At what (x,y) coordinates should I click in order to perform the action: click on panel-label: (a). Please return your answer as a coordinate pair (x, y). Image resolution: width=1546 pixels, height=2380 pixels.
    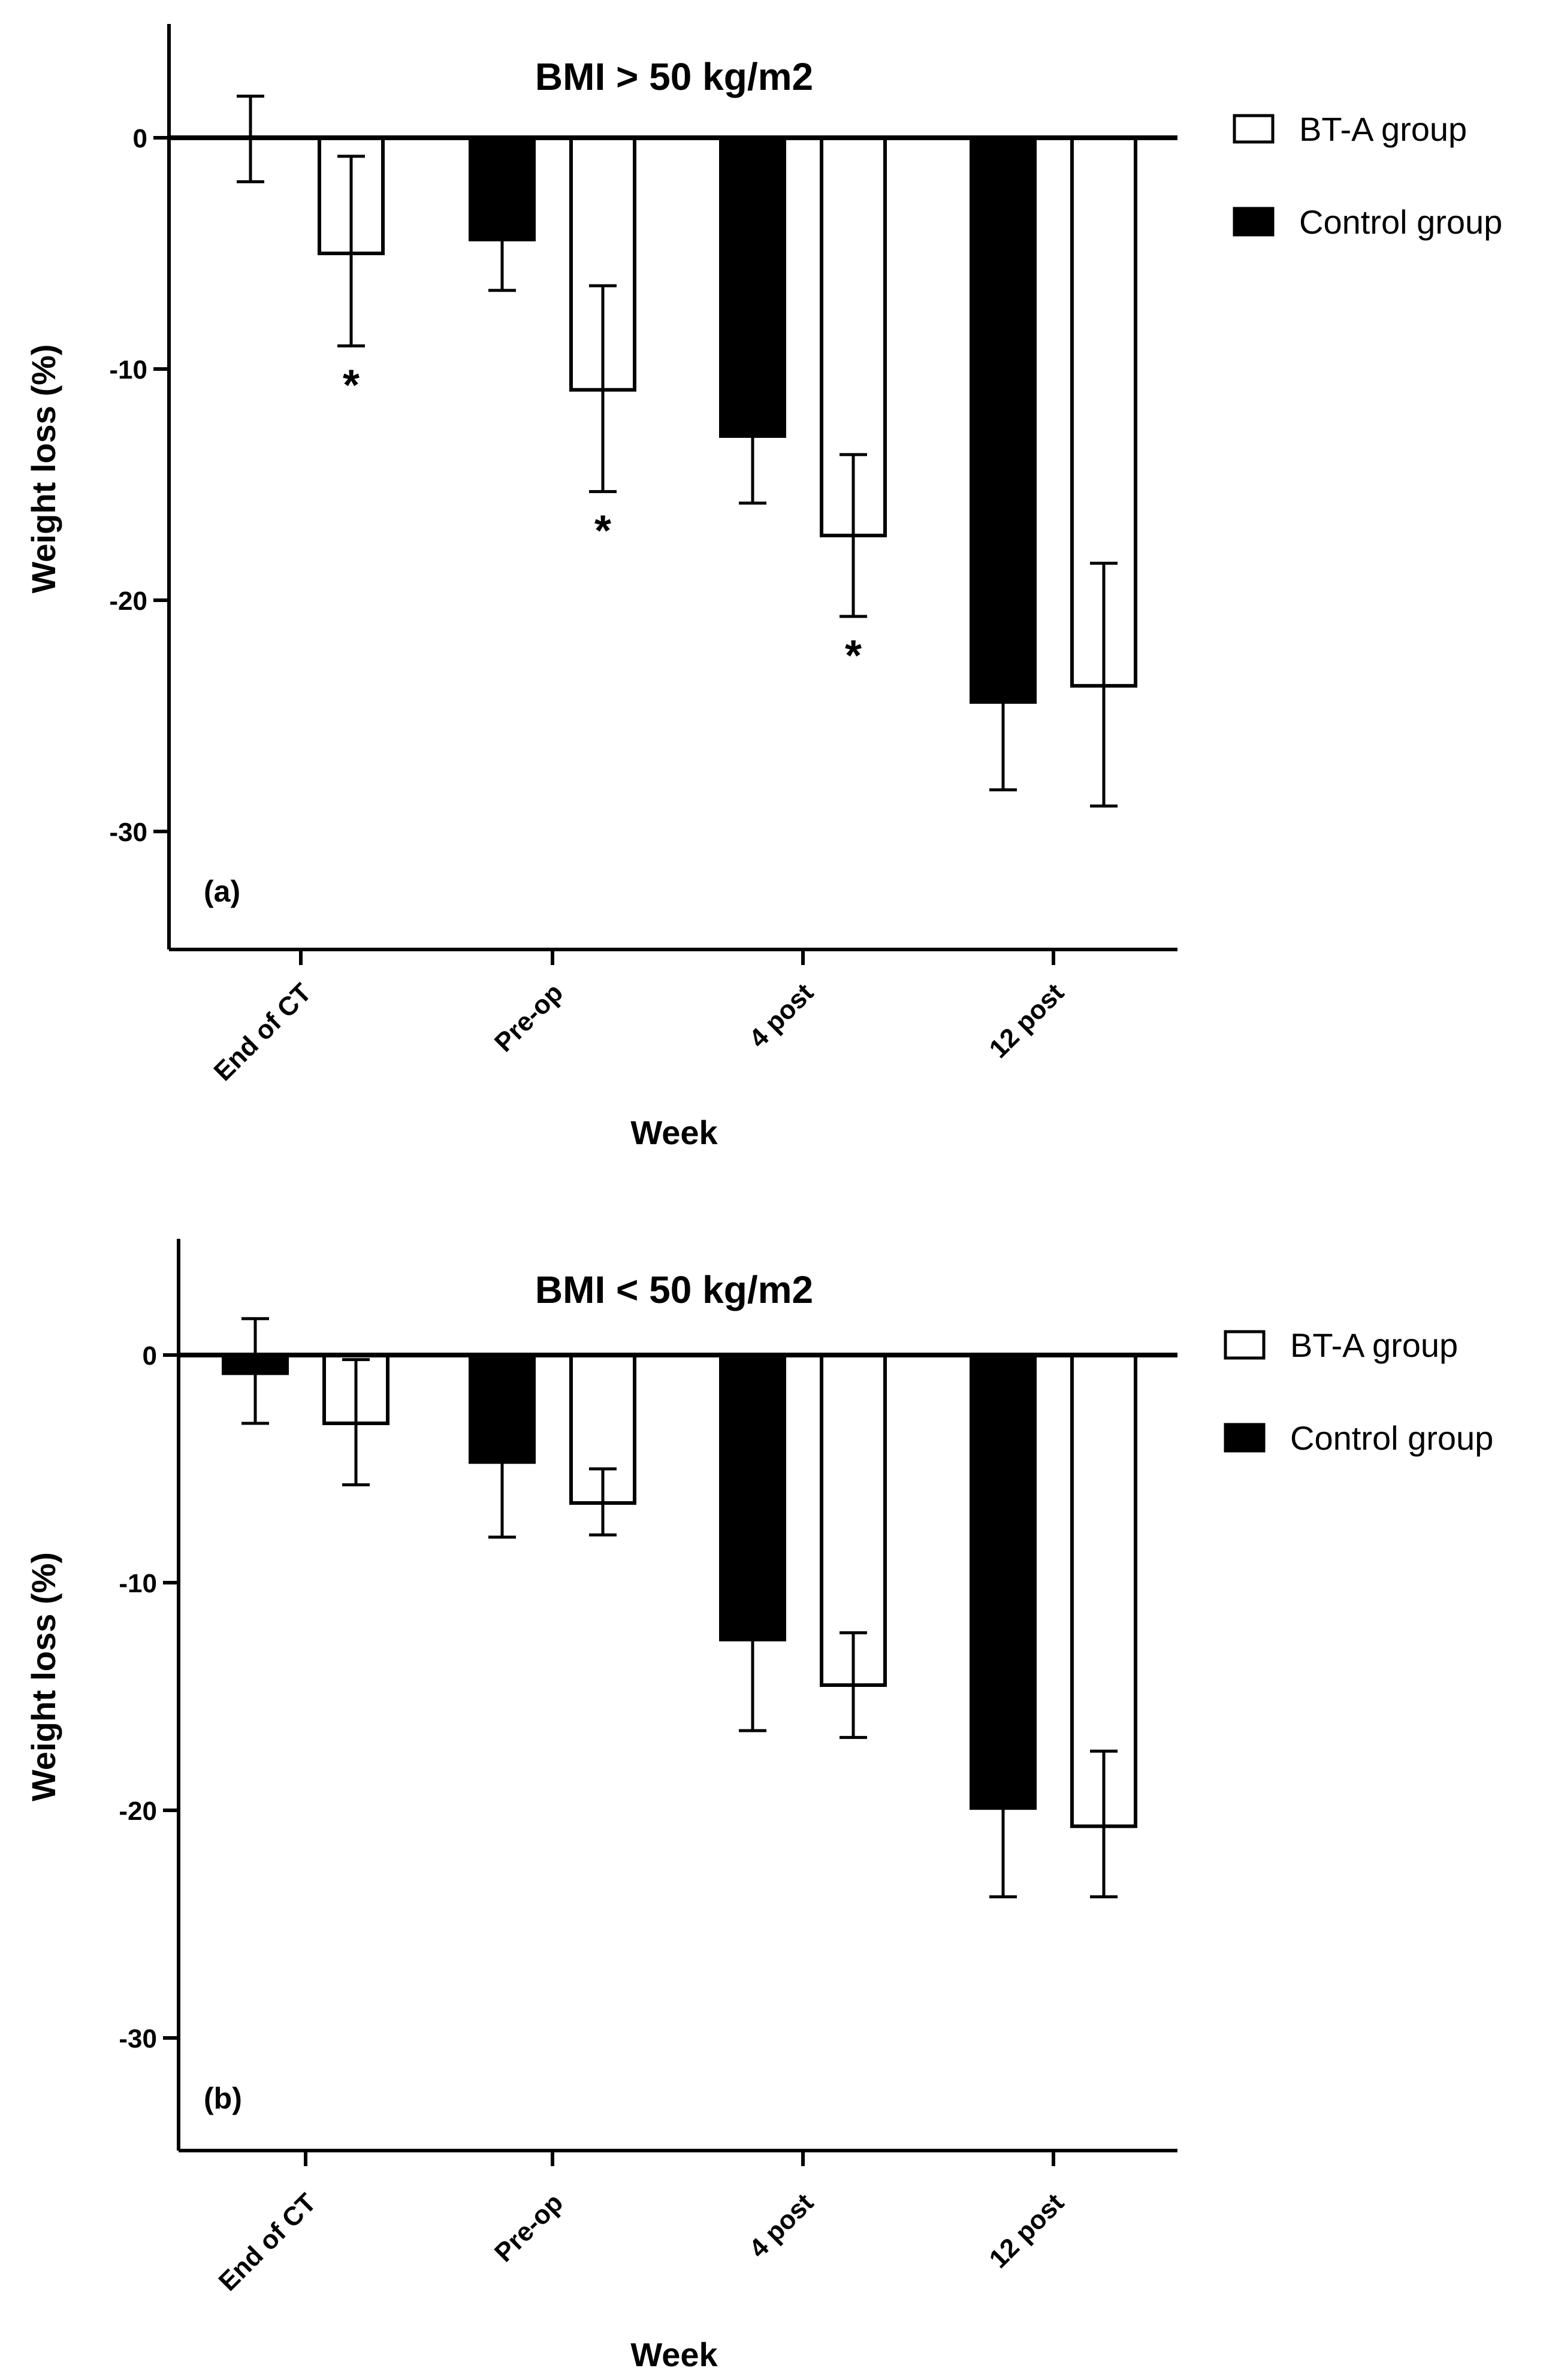
    Looking at the image, I should click on (222, 892).